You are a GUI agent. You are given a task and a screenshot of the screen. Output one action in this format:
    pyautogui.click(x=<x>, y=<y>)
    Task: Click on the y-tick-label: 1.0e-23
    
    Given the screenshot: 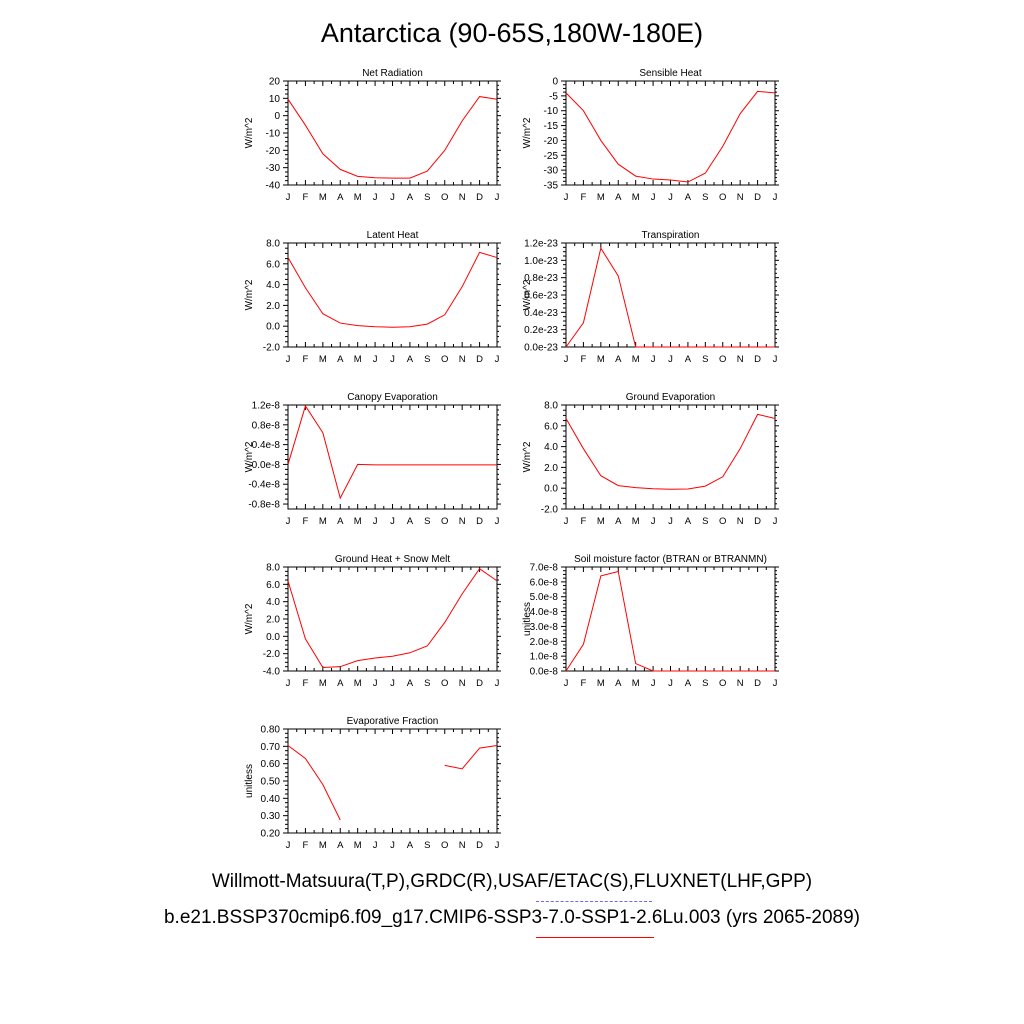 What is the action you would take?
    pyautogui.click(x=541, y=261)
    